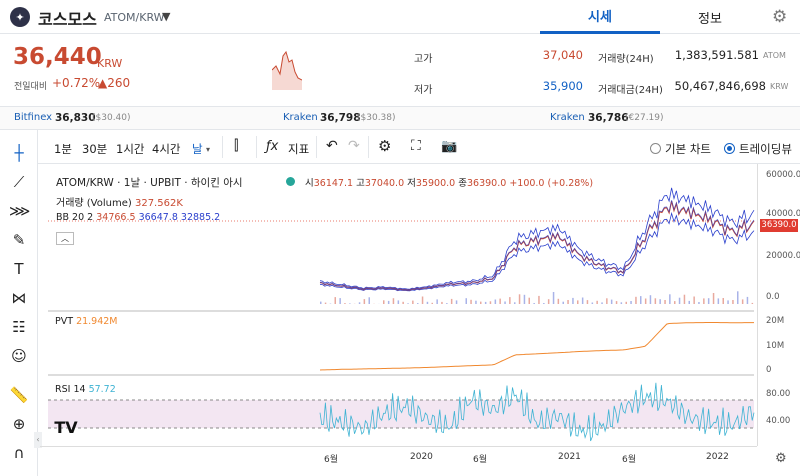 The image size is (800, 476). What do you see at coordinates (537, 245) in the screenshot?
I see `price-series` at bounding box center [537, 245].